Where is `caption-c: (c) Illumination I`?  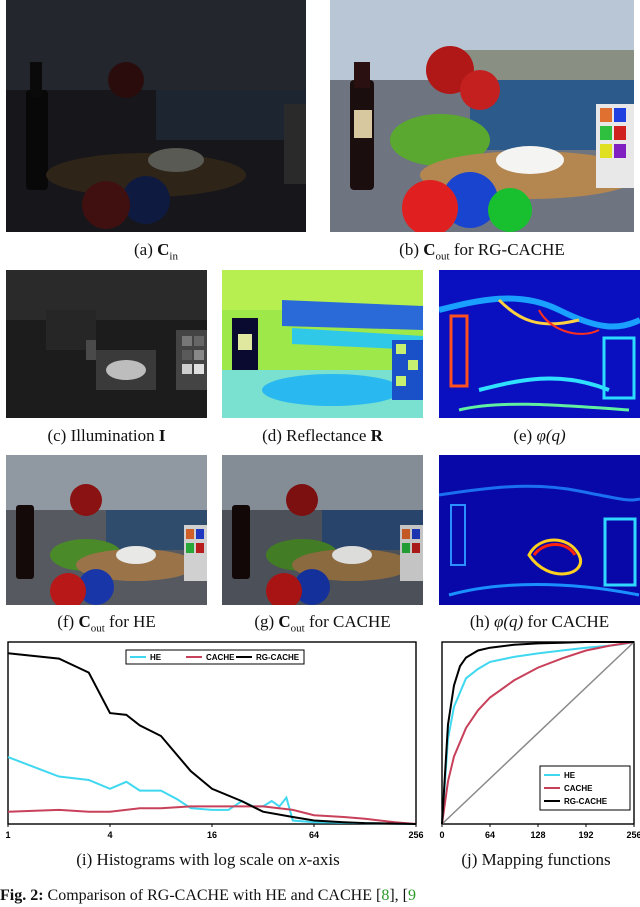 caption-c: (c) Illumination I is located at coordinates (106, 435).